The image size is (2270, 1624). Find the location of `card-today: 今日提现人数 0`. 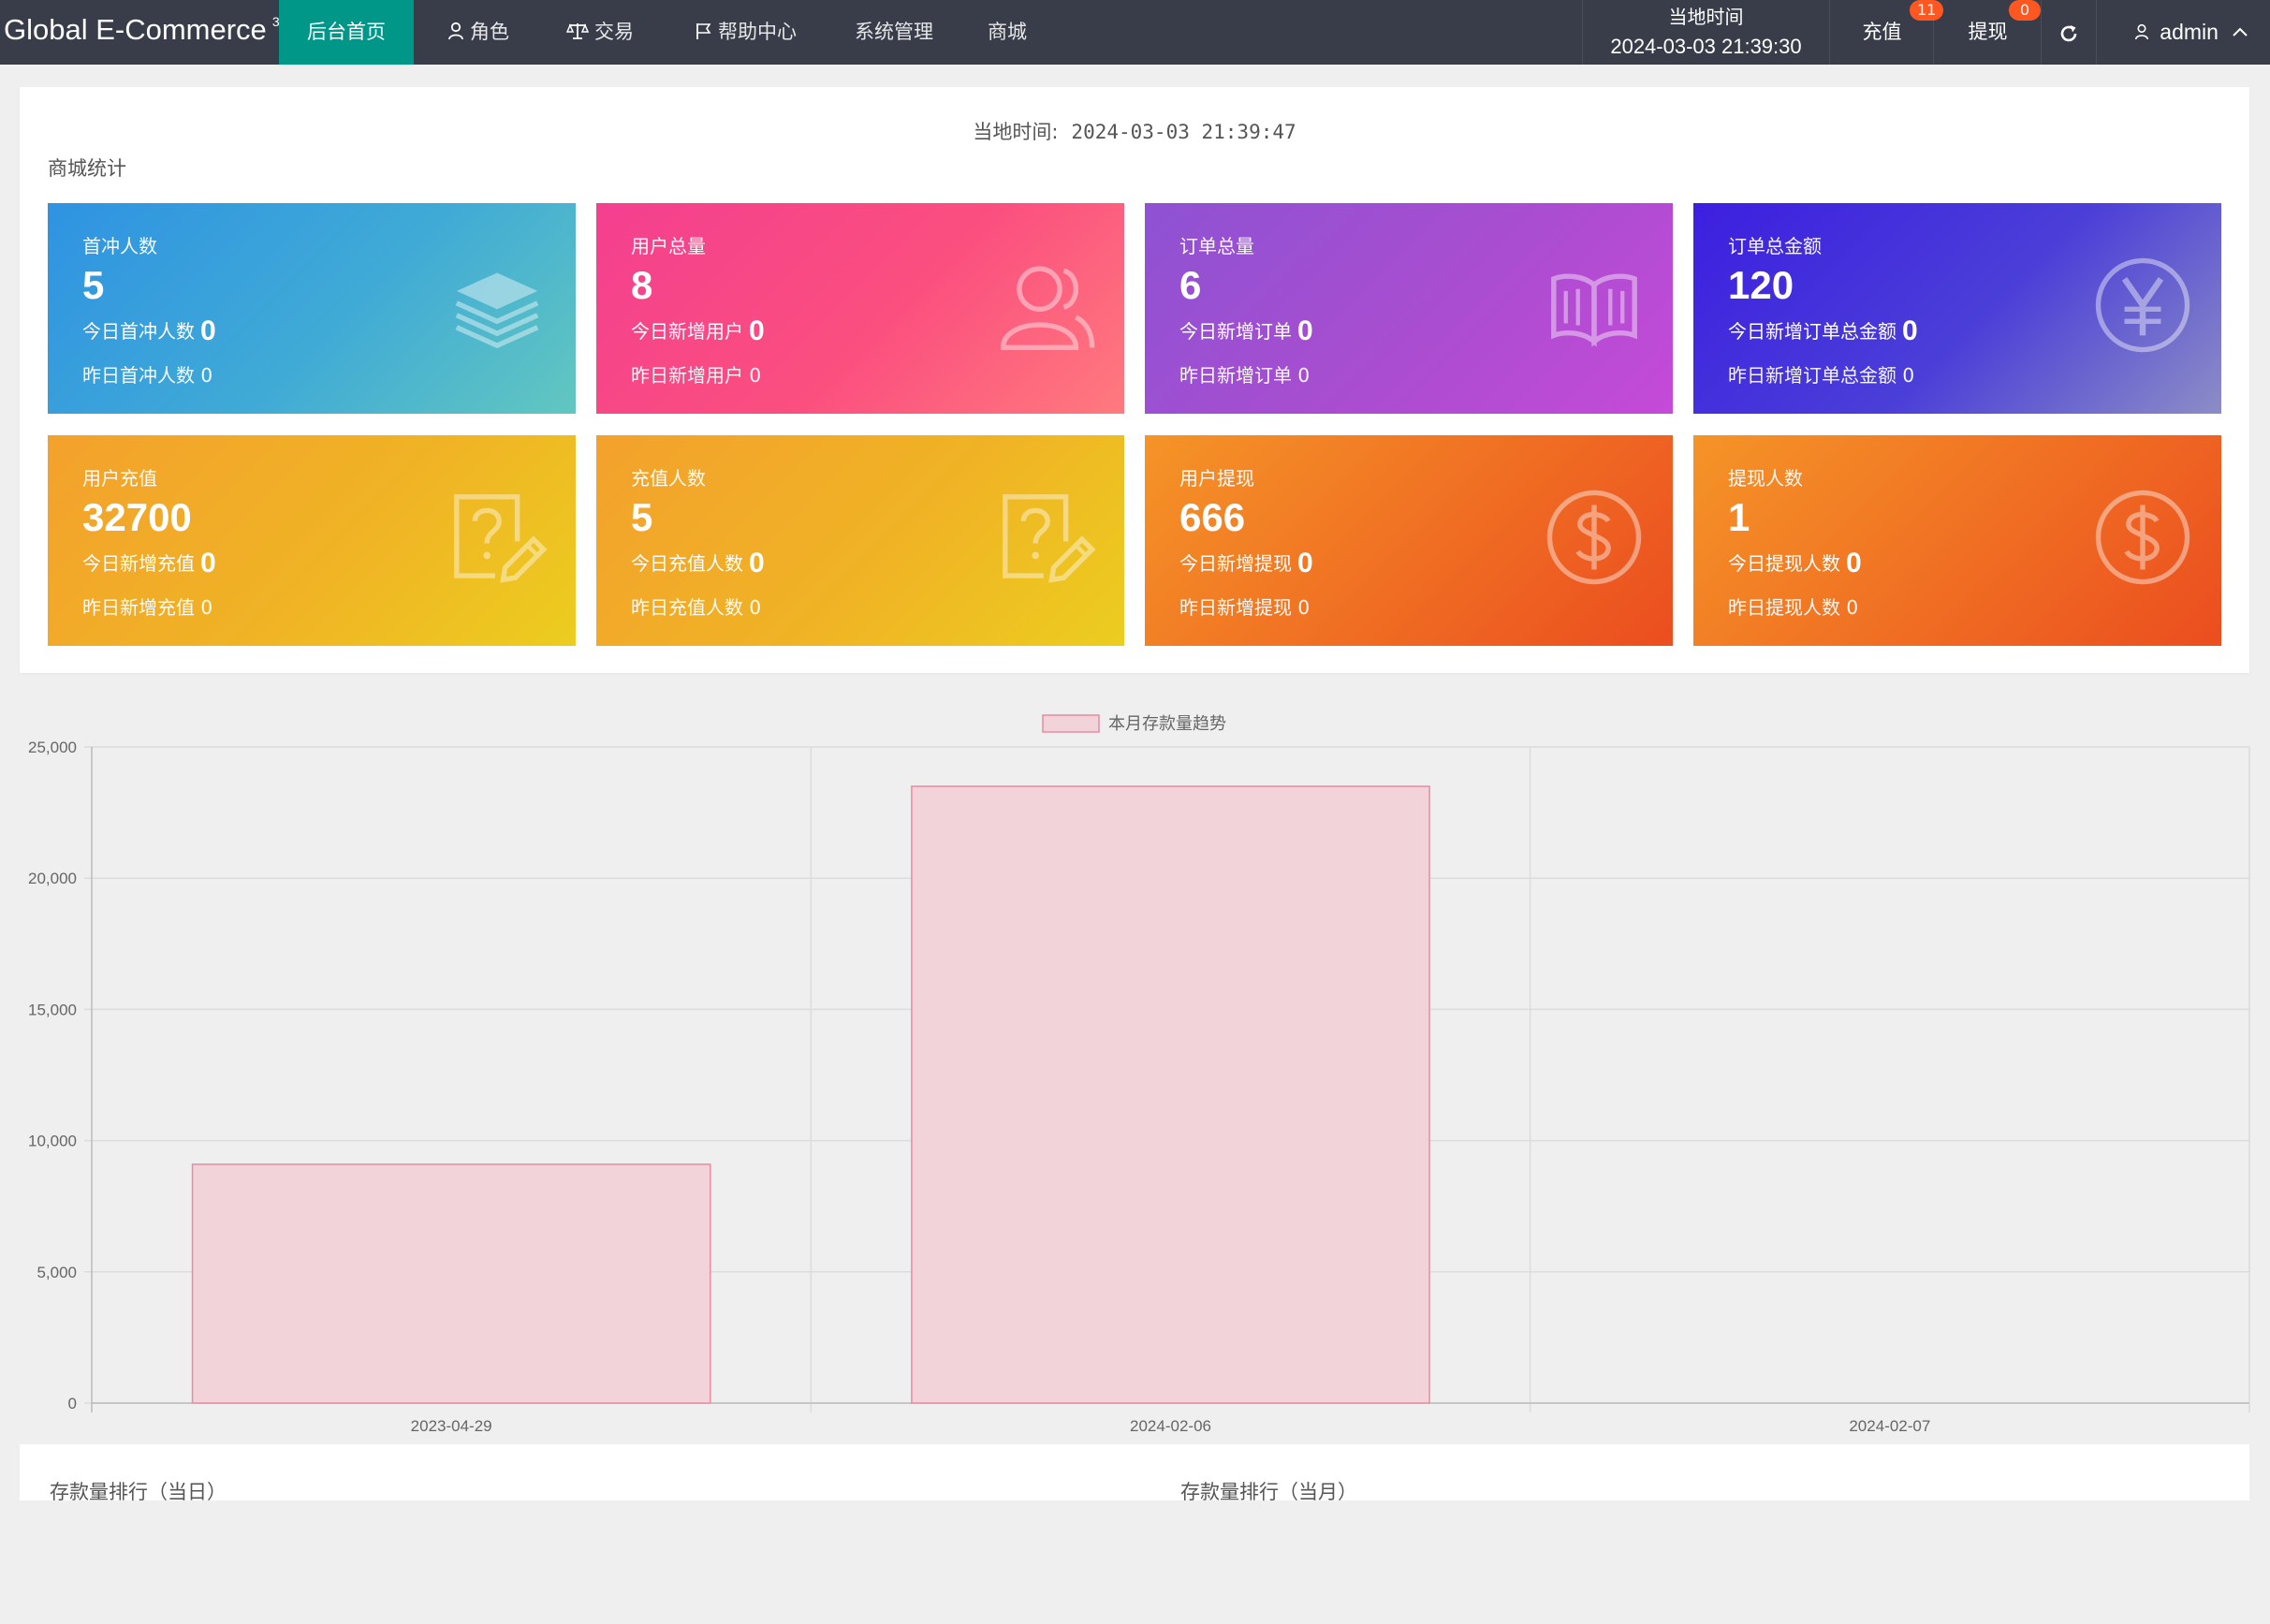

card-today: 今日提现人数 0 is located at coordinates (1795, 563).